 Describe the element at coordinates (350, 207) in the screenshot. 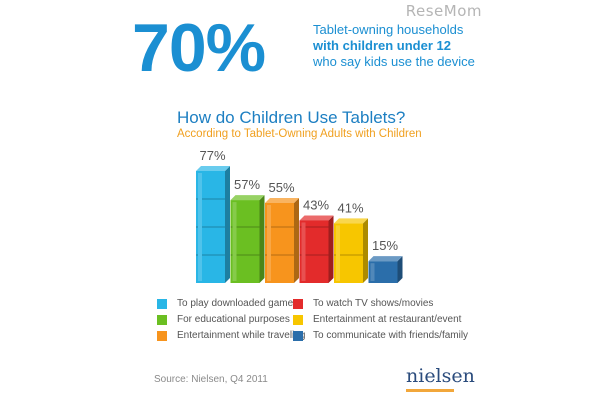

I see `bar-label-5: 41%` at that location.